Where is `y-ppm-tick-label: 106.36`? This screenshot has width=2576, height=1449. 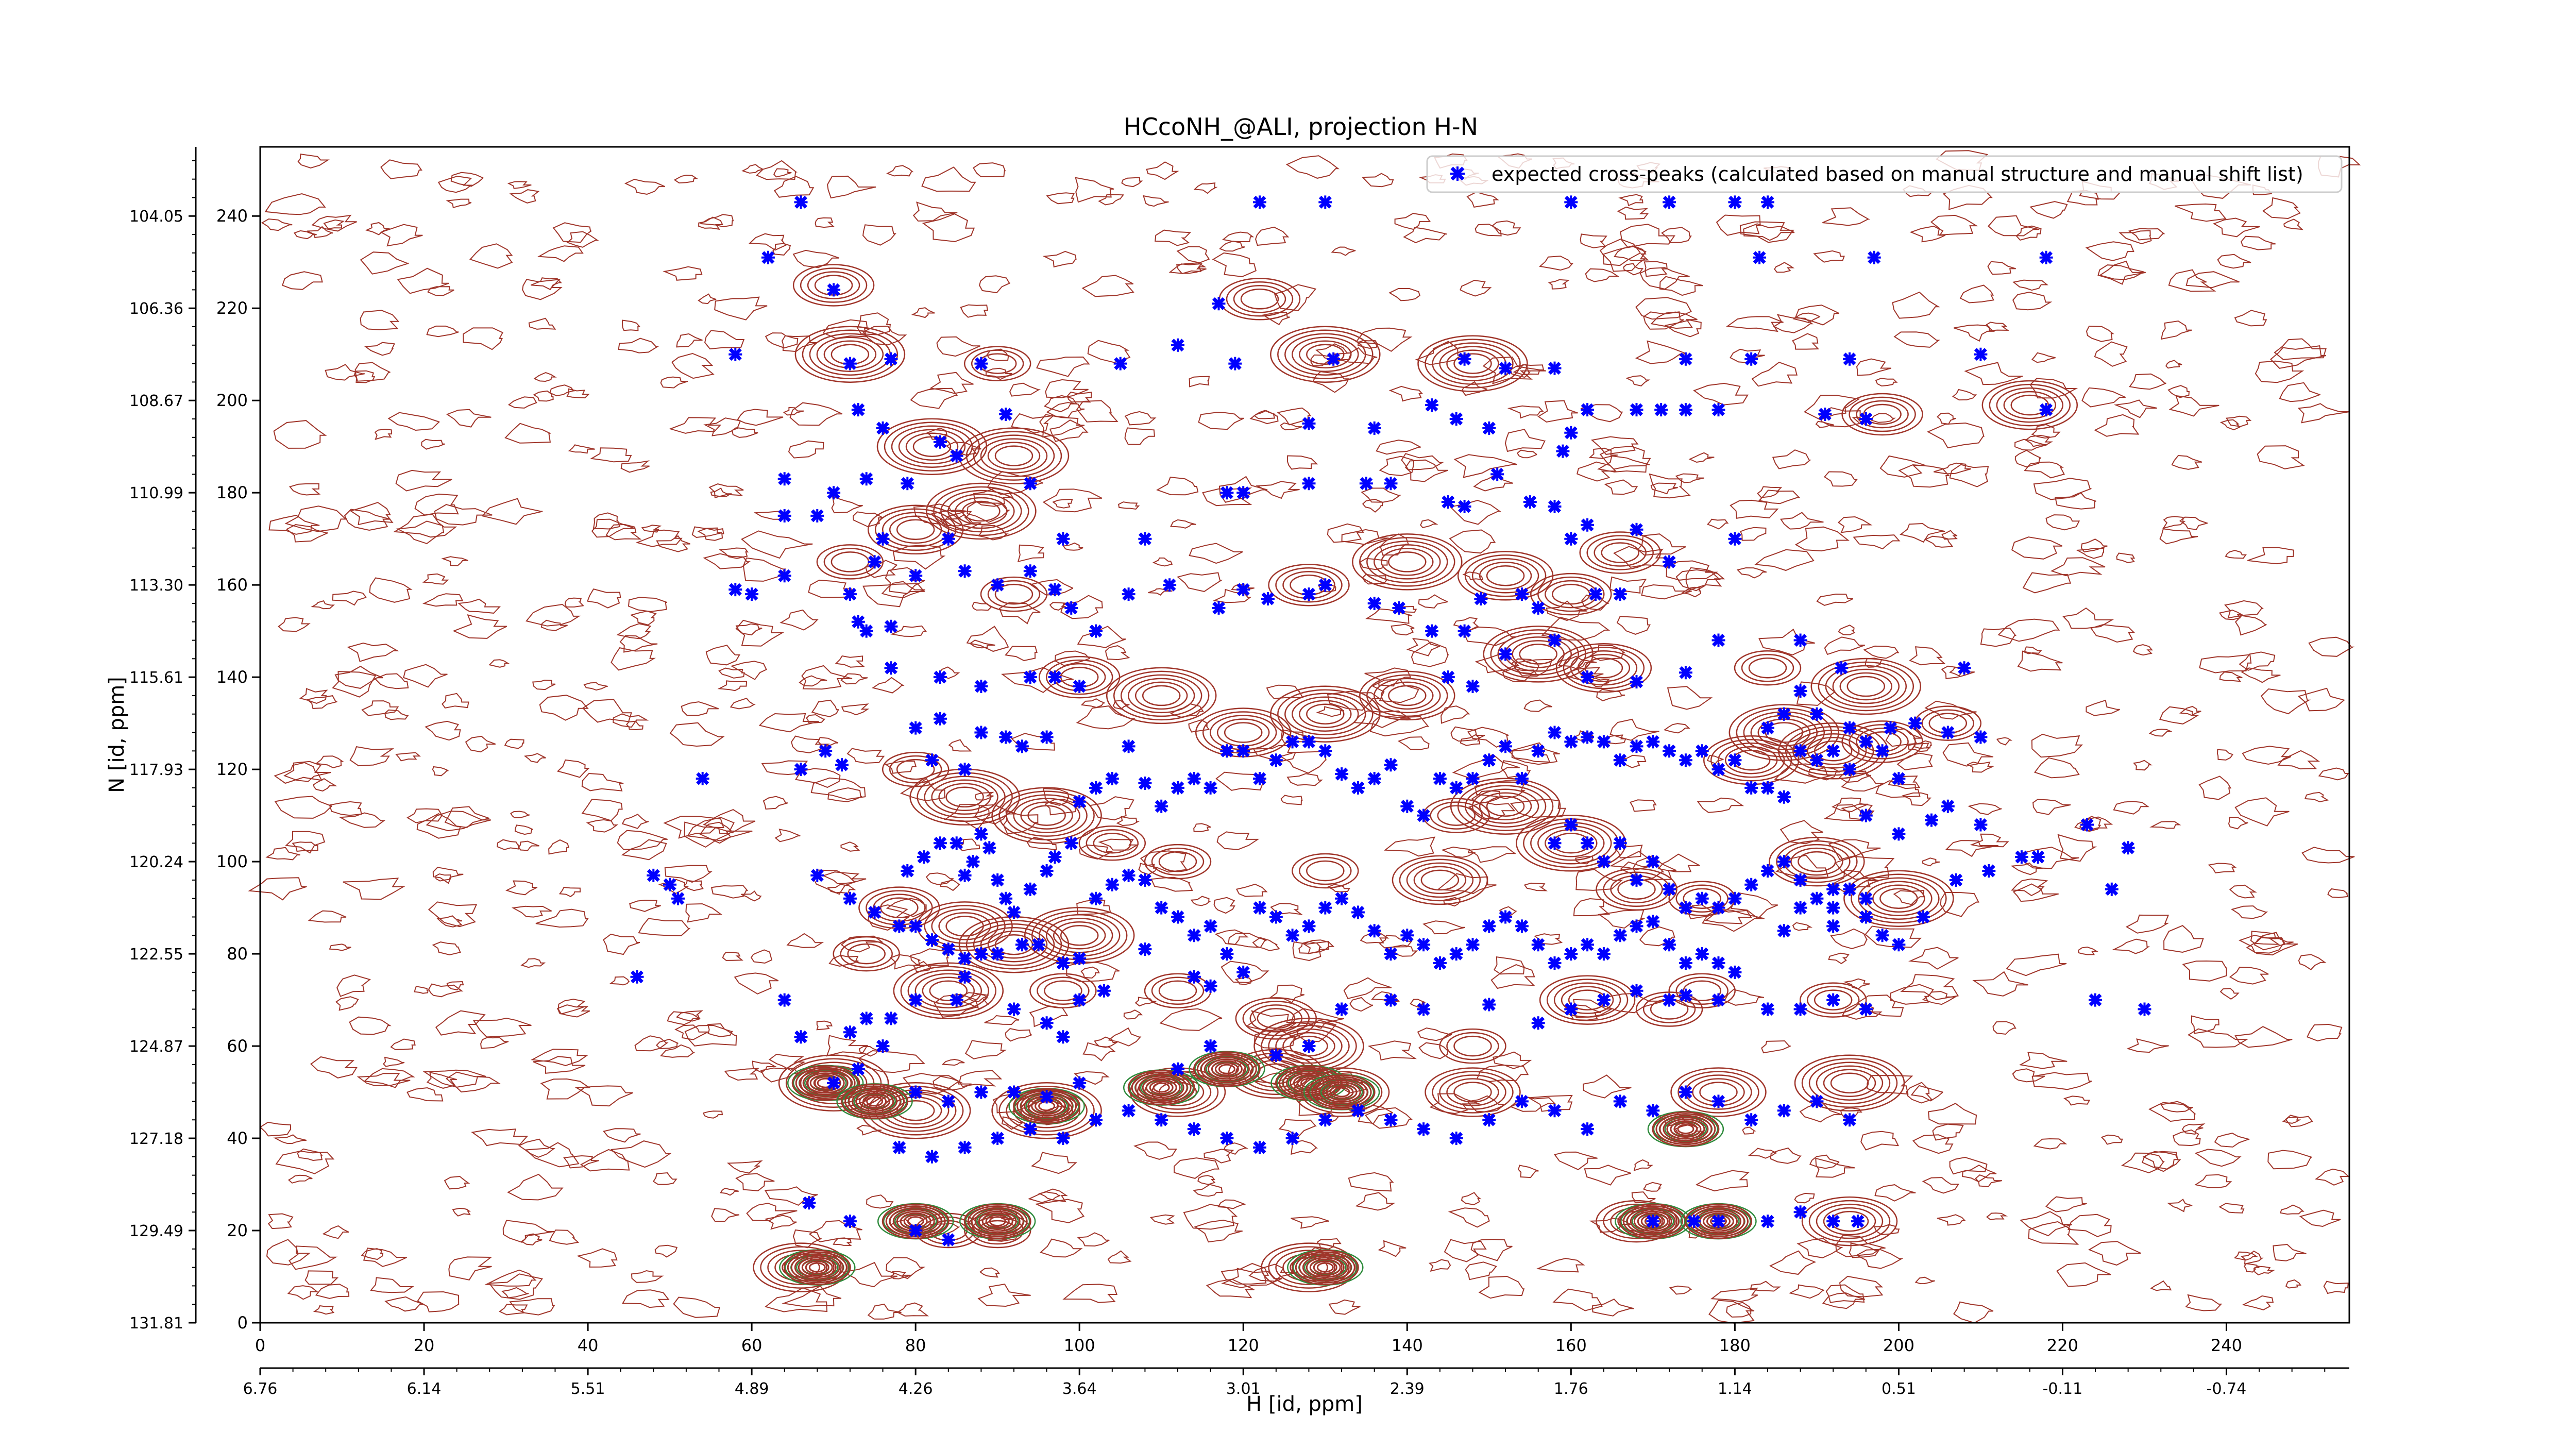 y-ppm-tick-label: 106.36 is located at coordinates (156, 309).